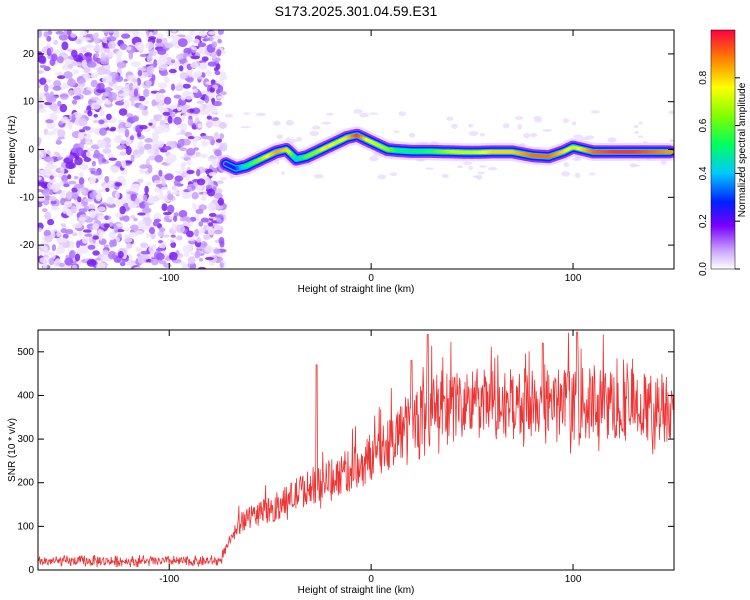 The width and height of the screenshot is (750, 600). Describe the element at coordinates (573, 278) in the screenshot. I see `x-tick-label: 100` at that location.